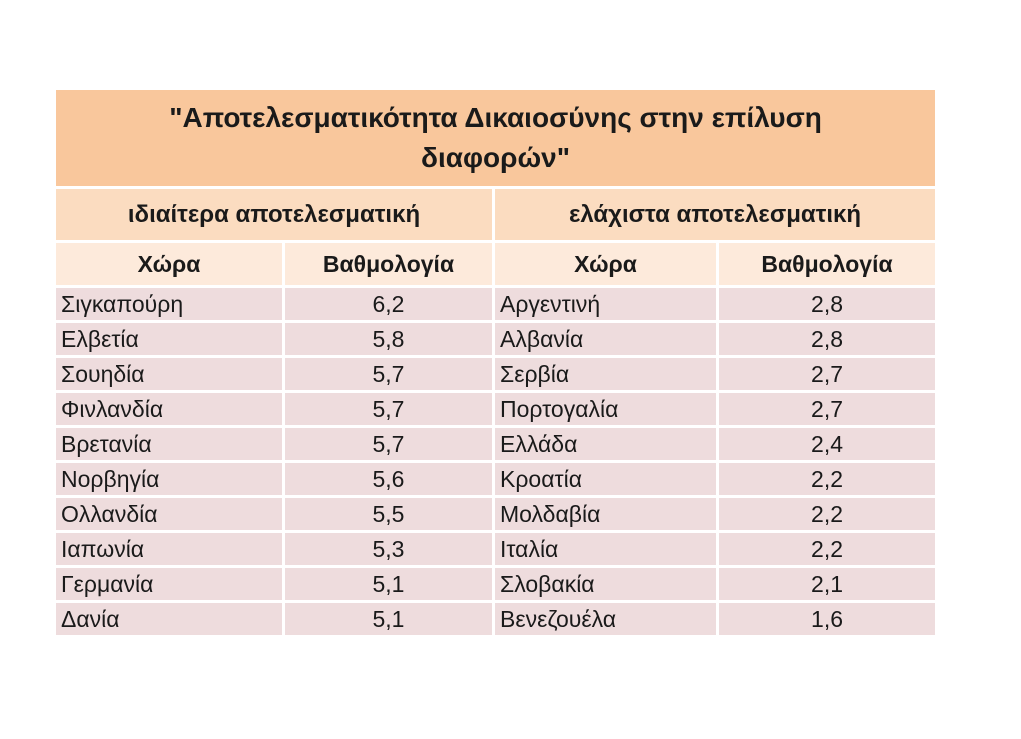  What do you see at coordinates (605, 339) in the screenshot?
I see `right-country-cell: Αλβανία` at bounding box center [605, 339].